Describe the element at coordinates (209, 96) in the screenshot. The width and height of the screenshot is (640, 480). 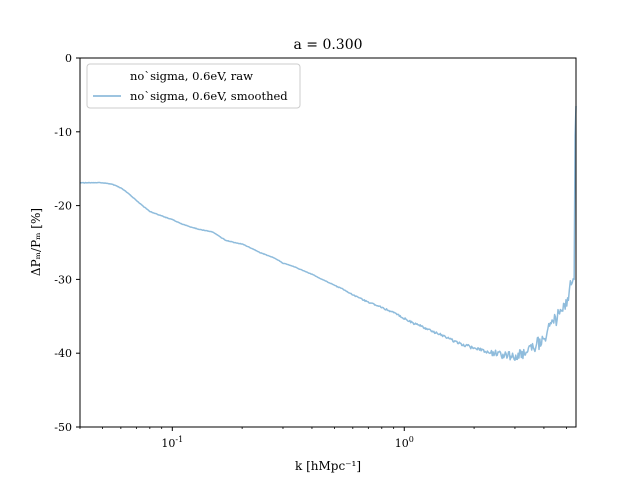
I see `legend-label-smoothed: noˋsigma, 0.6eV, smoothed` at that location.